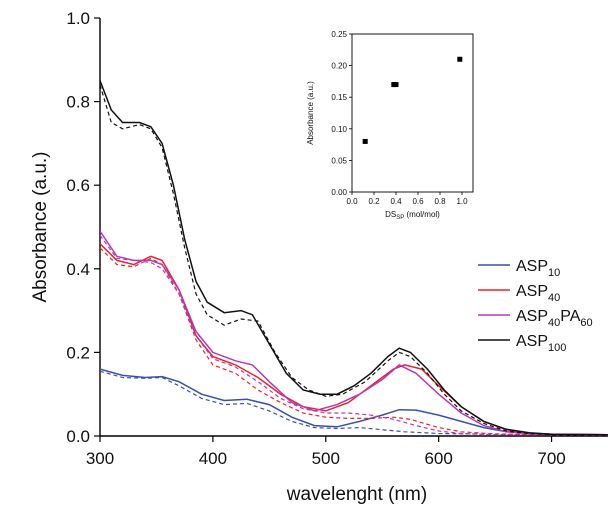 Image resolution: width=608 pixels, height=506 pixels. Describe the element at coordinates (440, 201) in the screenshot. I see `inset-x-tick-label: 0.8` at that location.